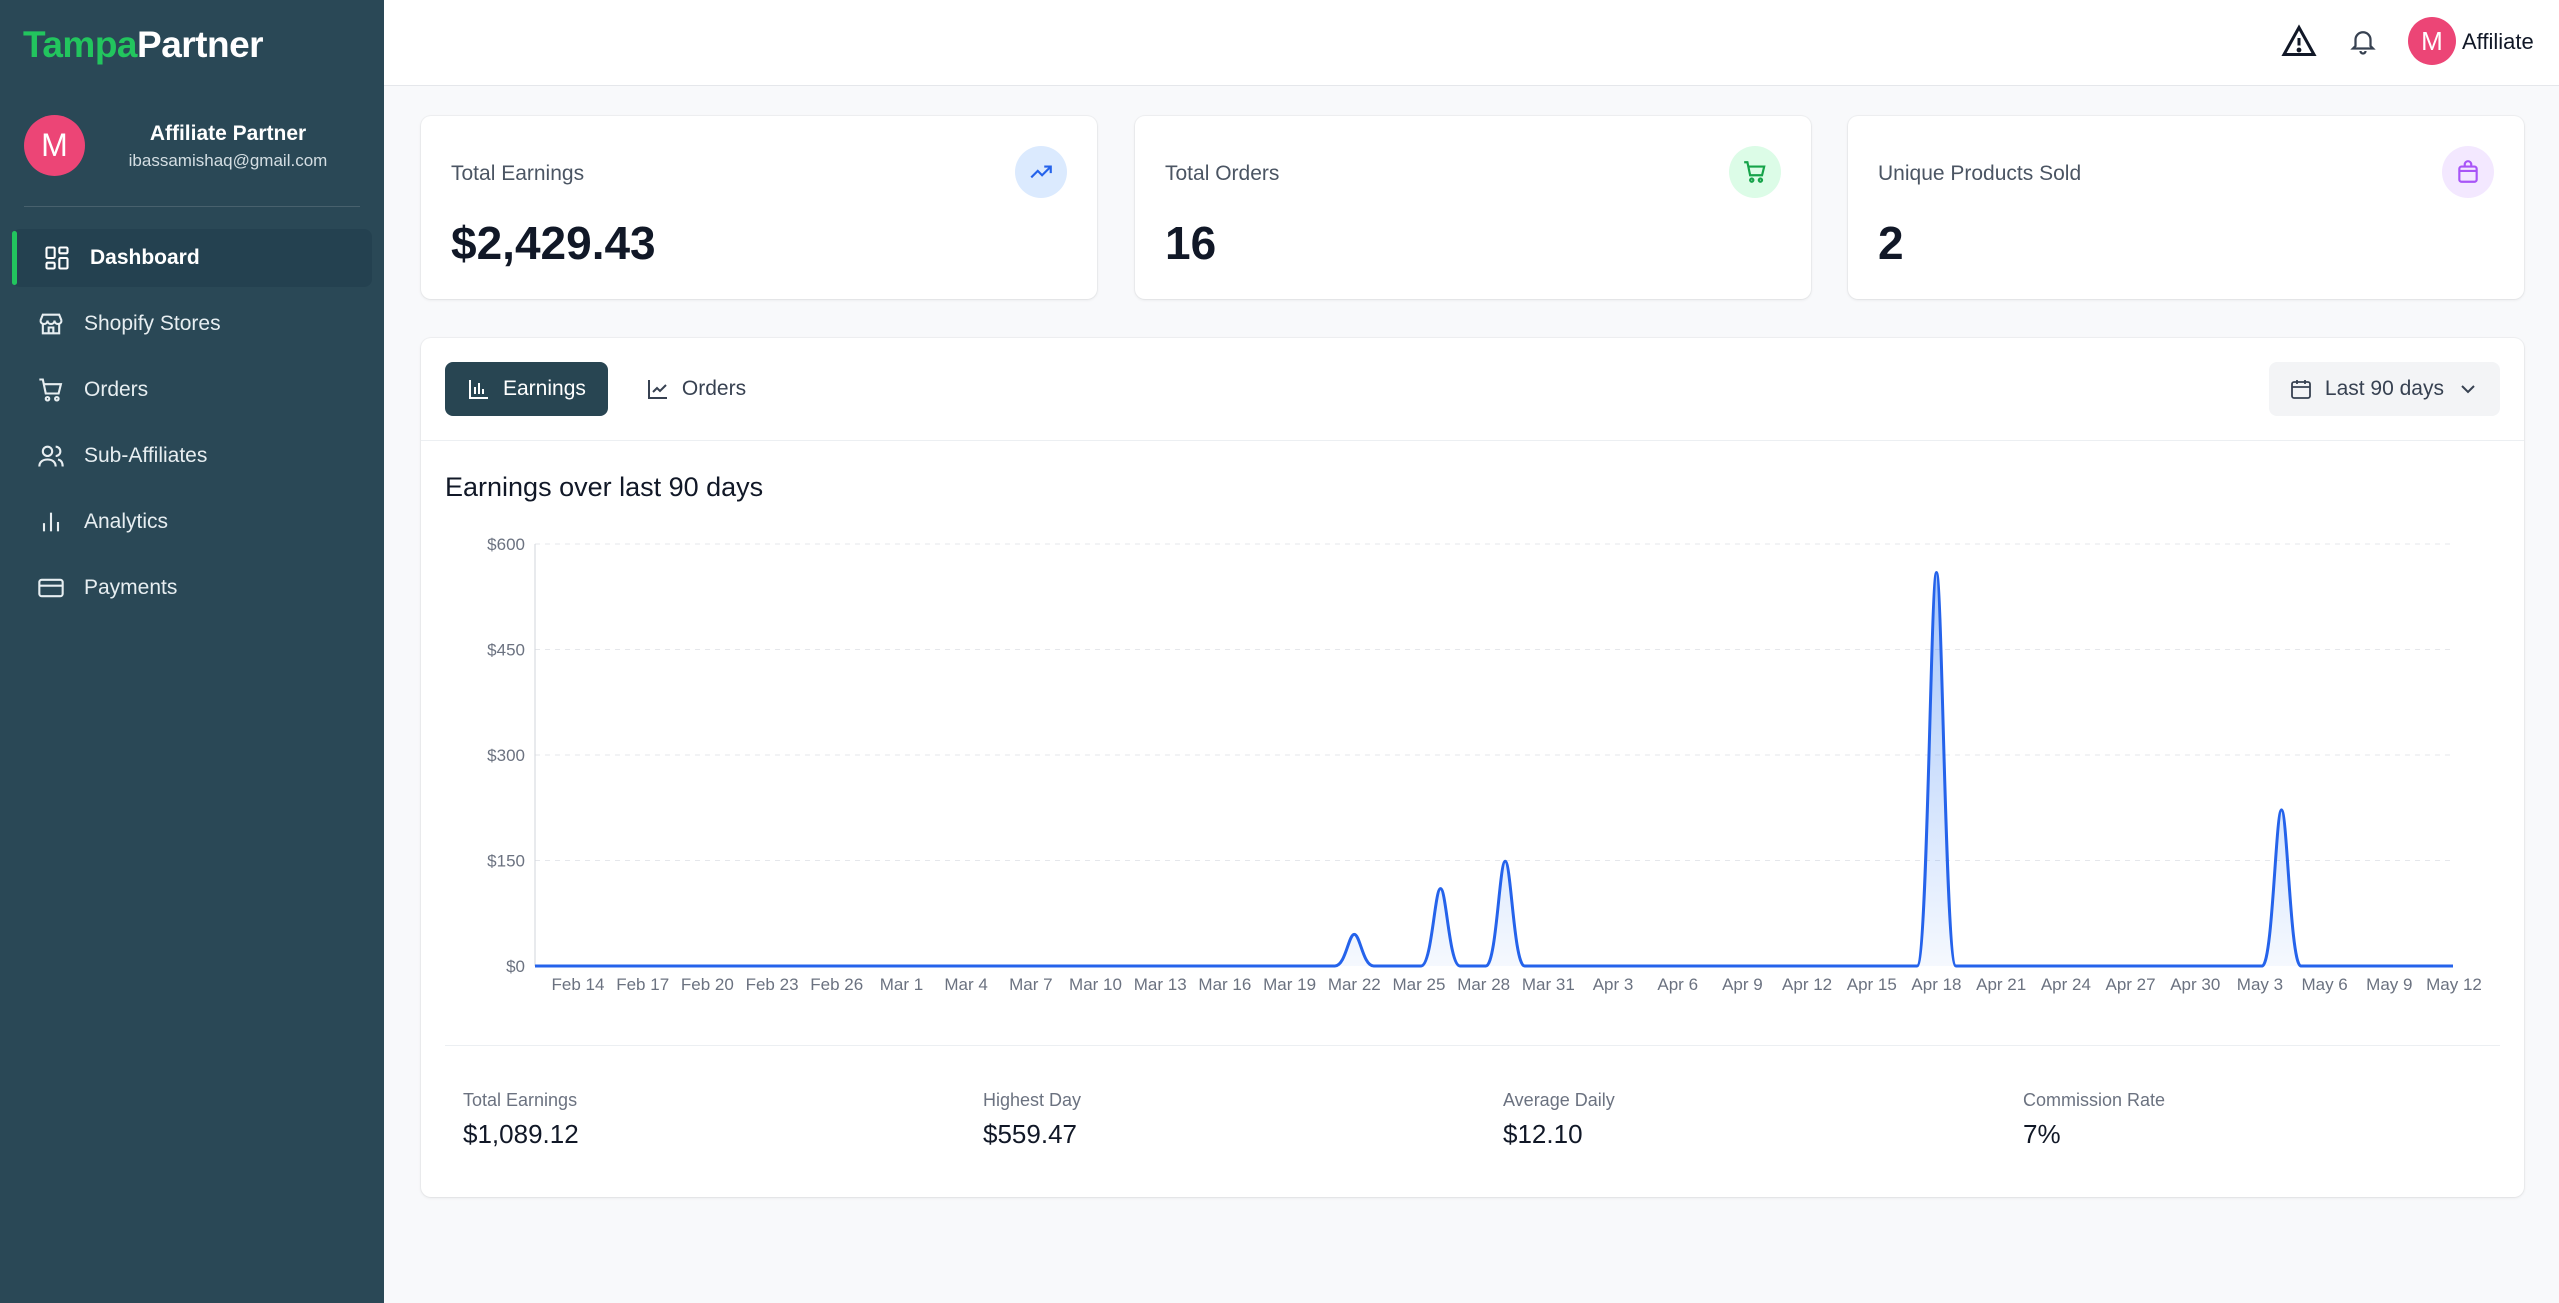 This screenshot has height=1303, width=2559. I want to click on brand-logo: TampaPartner, so click(143, 45).